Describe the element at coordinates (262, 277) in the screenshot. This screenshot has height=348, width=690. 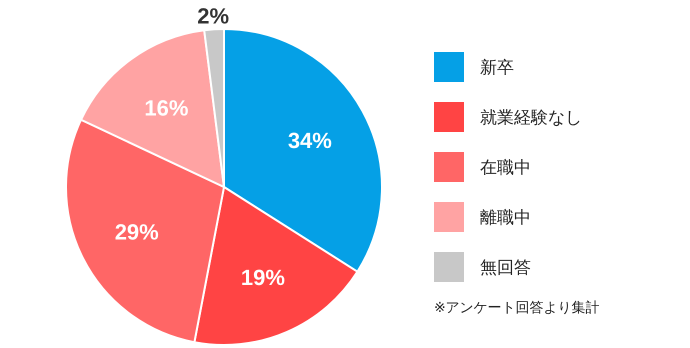
I see `data-label: 19%` at that location.